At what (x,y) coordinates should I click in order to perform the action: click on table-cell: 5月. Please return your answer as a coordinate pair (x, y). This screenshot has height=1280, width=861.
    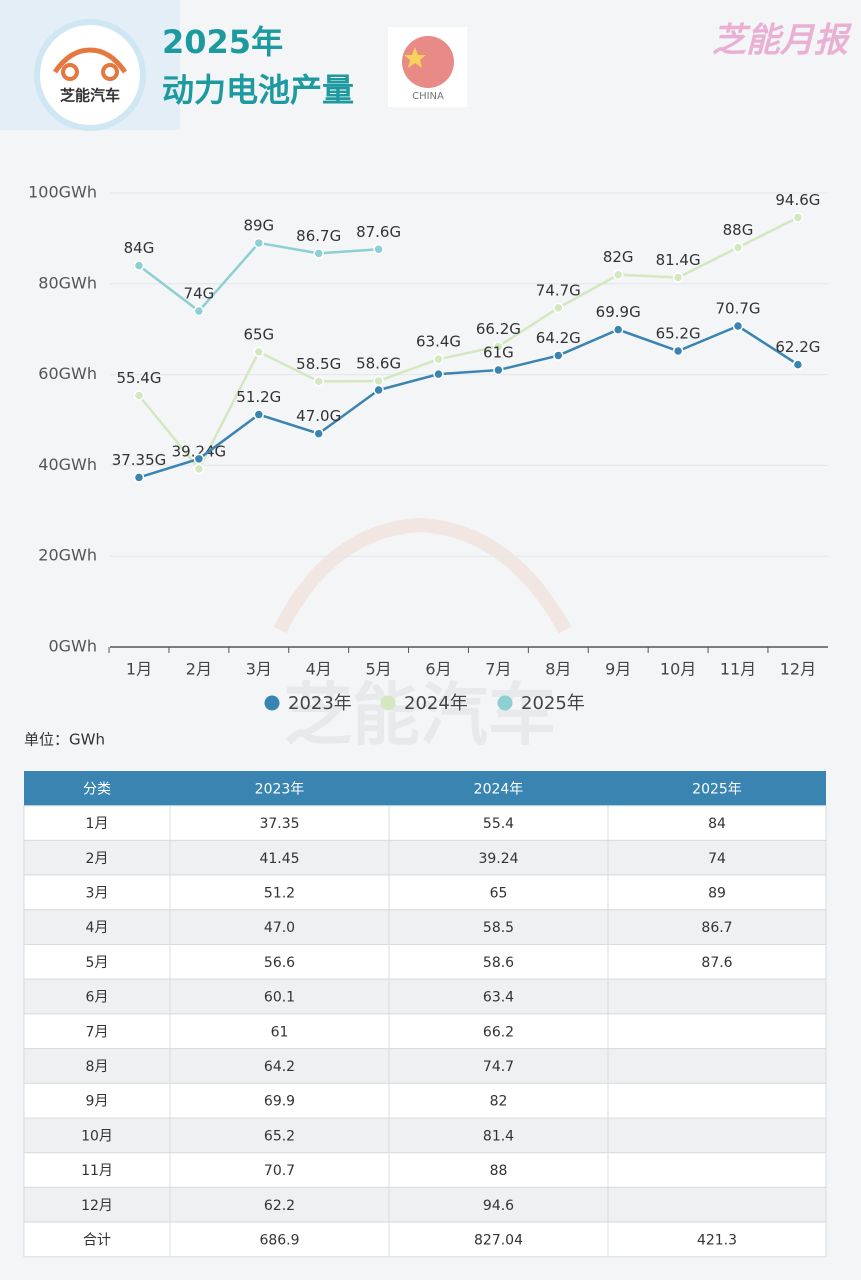
    Looking at the image, I should click on (97, 963).